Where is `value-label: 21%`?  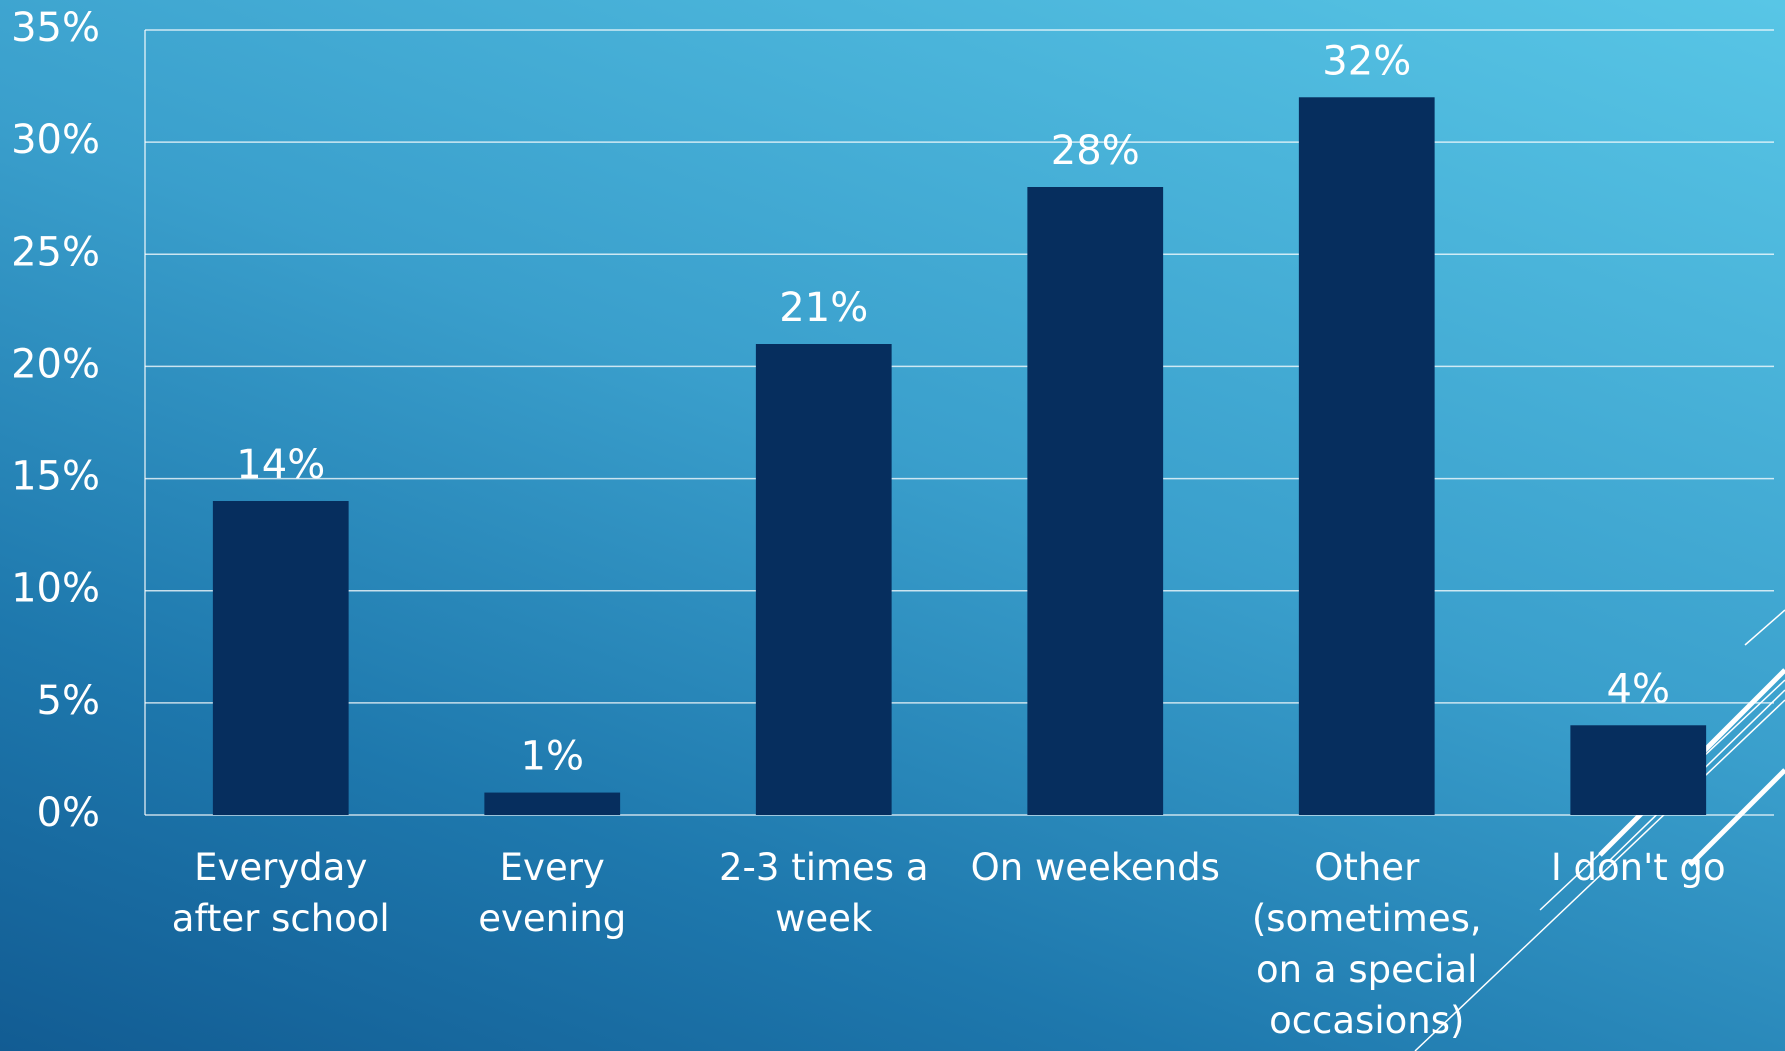 value-label: 21% is located at coordinates (823, 308).